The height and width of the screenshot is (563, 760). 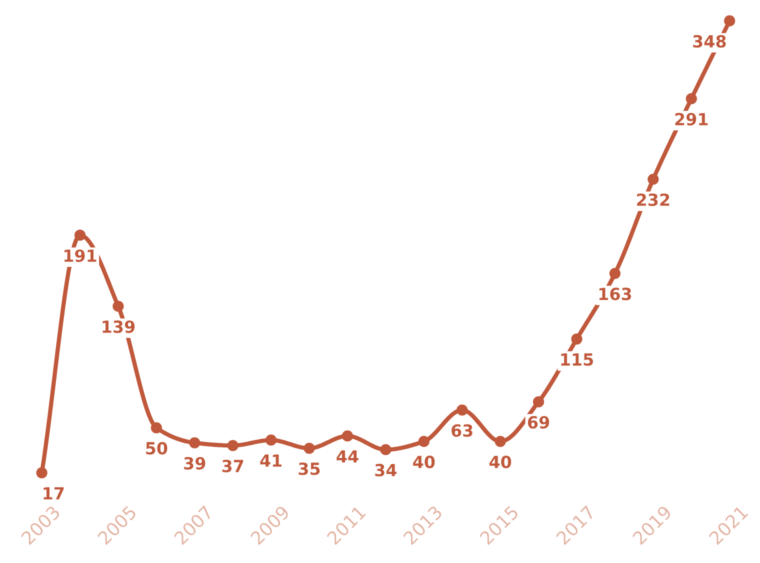 What do you see at coordinates (80, 255) in the screenshot?
I see `data-label: 191` at bounding box center [80, 255].